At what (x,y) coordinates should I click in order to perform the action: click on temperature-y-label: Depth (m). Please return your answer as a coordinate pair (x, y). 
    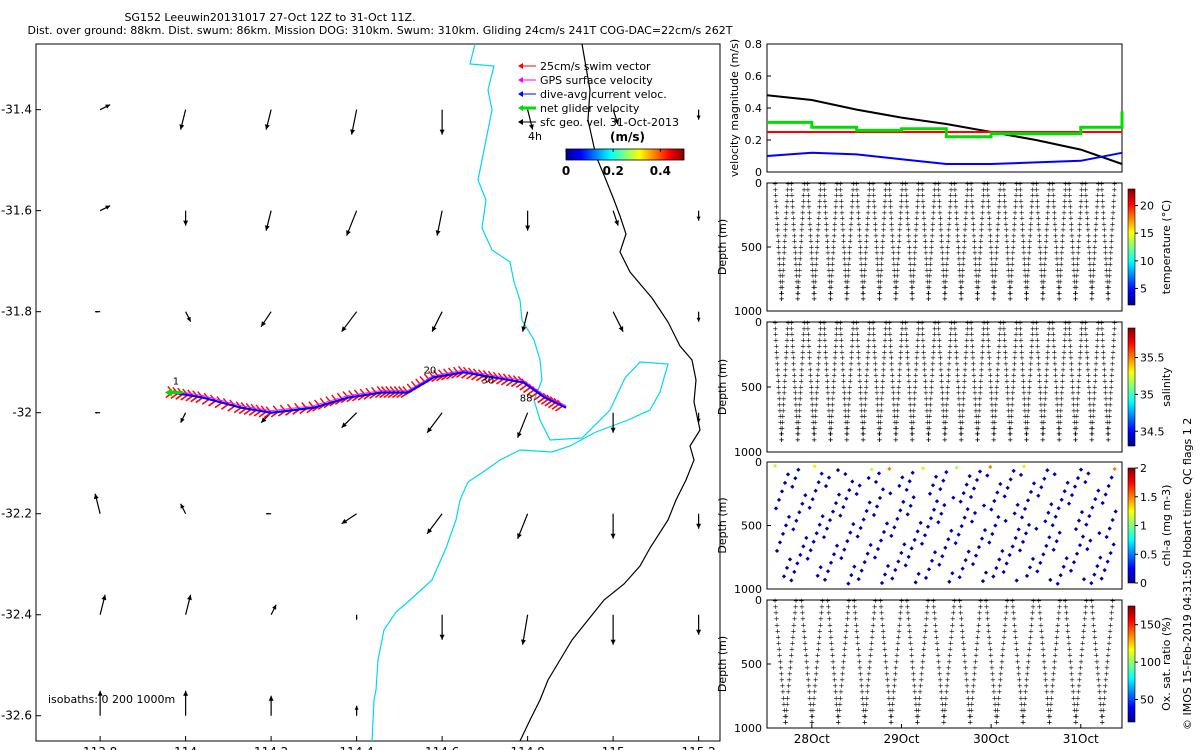
    Looking at the image, I should click on (722, 247).